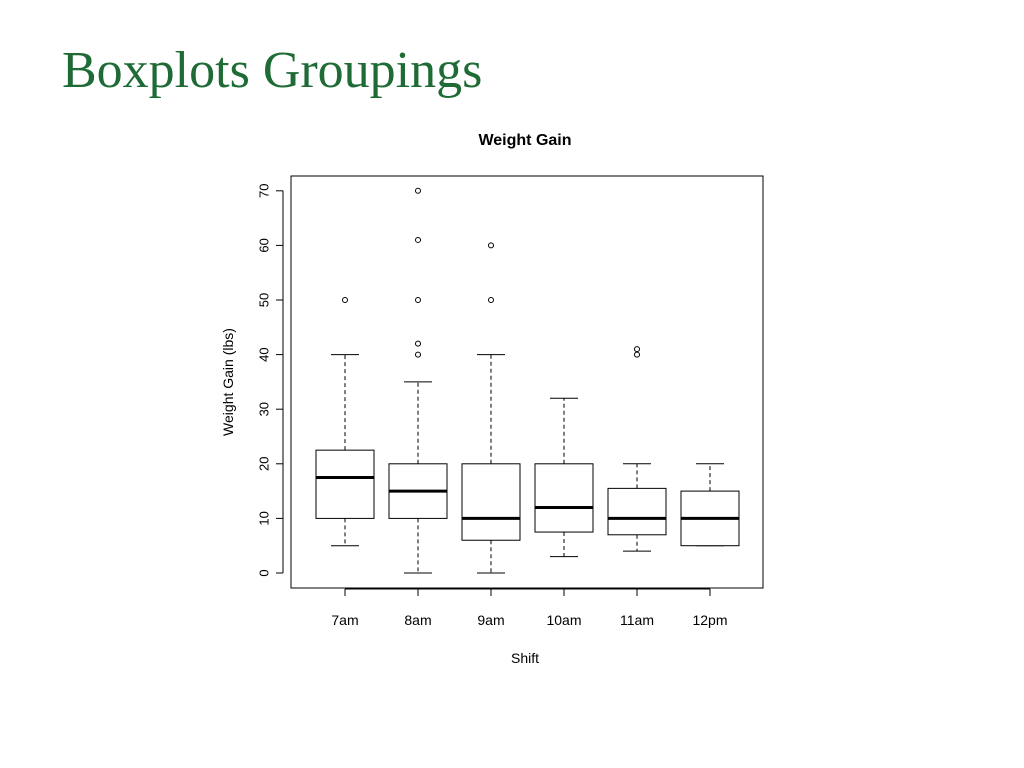 This screenshot has width=1024, height=768. I want to click on x-tick-label: 10am, so click(563, 620).